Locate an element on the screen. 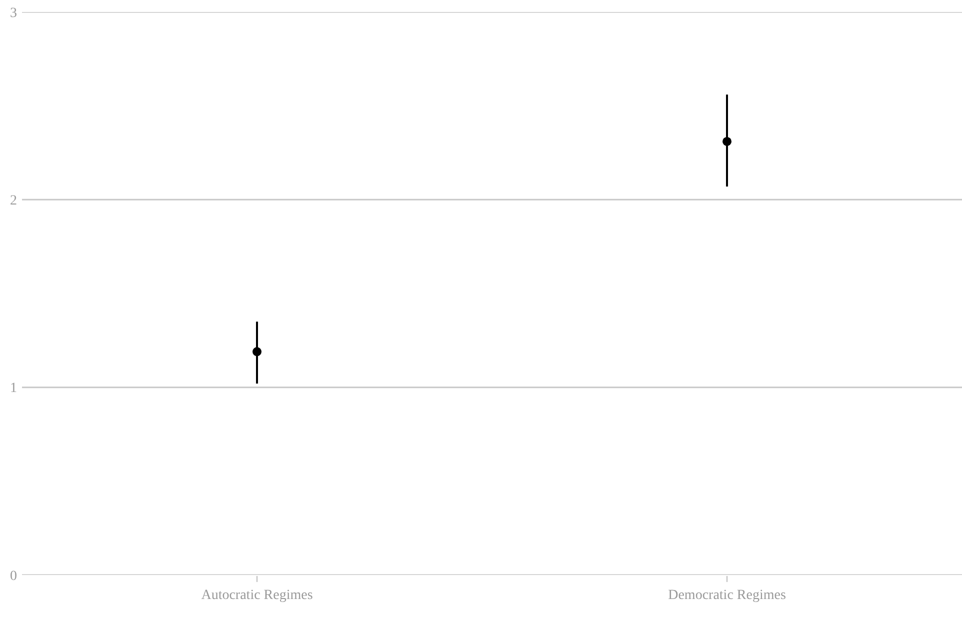 This screenshot has width=962, height=623. x-tick-label: Autocratic Regimes is located at coordinates (257, 595).